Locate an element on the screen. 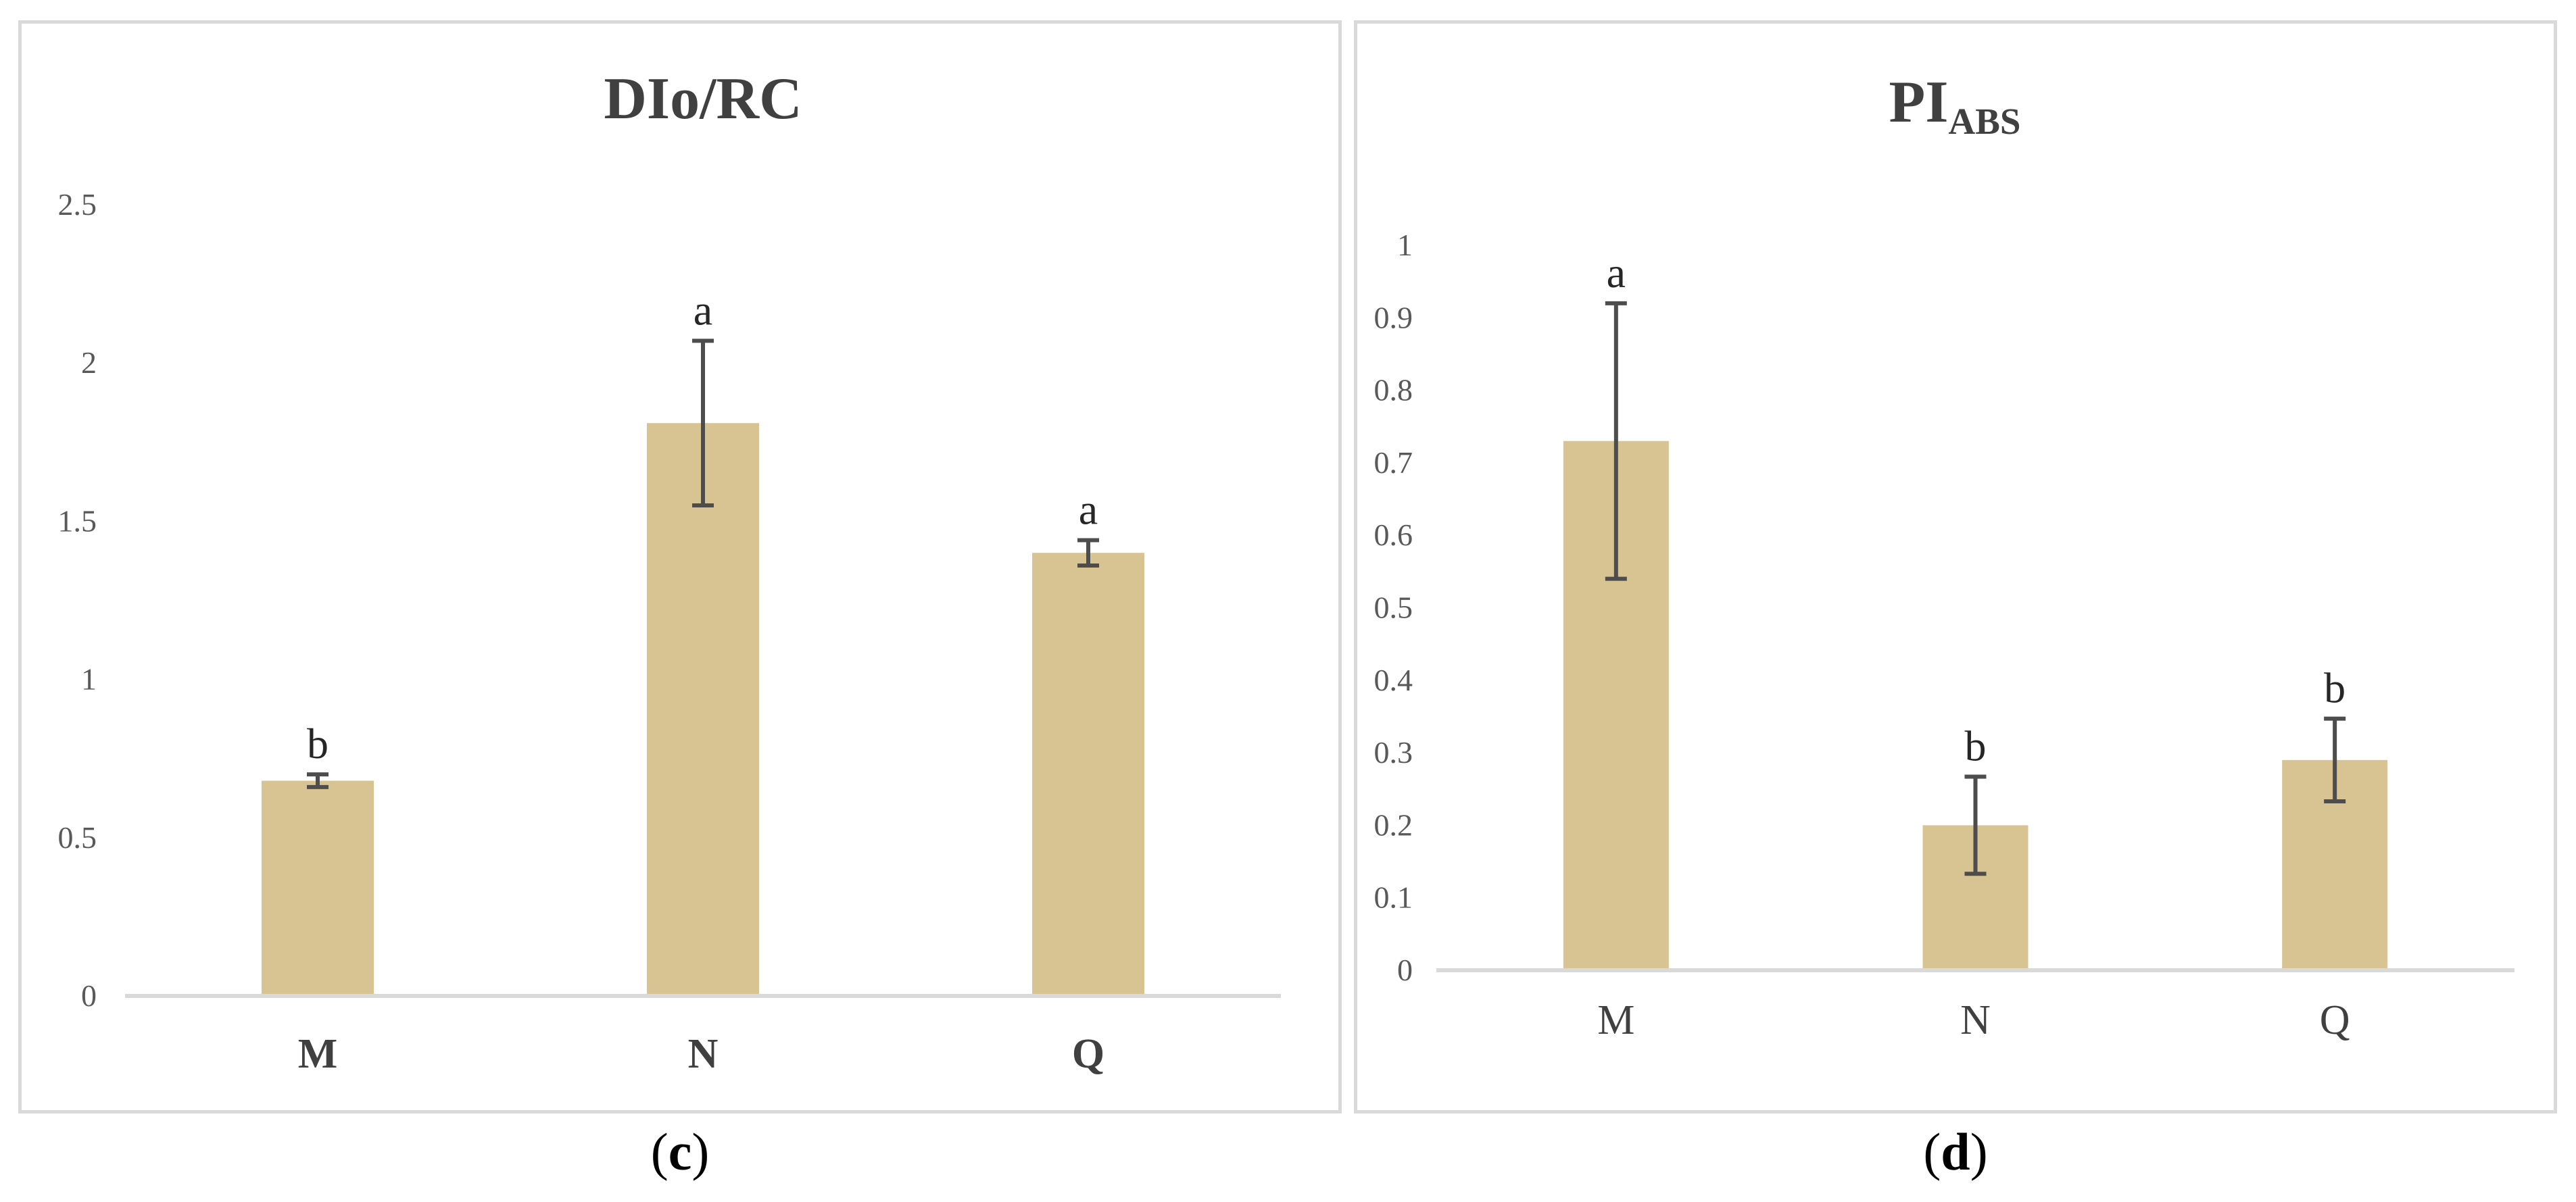 The width and height of the screenshot is (2576, 1202). chart-title: PIABS is located at coordinates (1955, 106).